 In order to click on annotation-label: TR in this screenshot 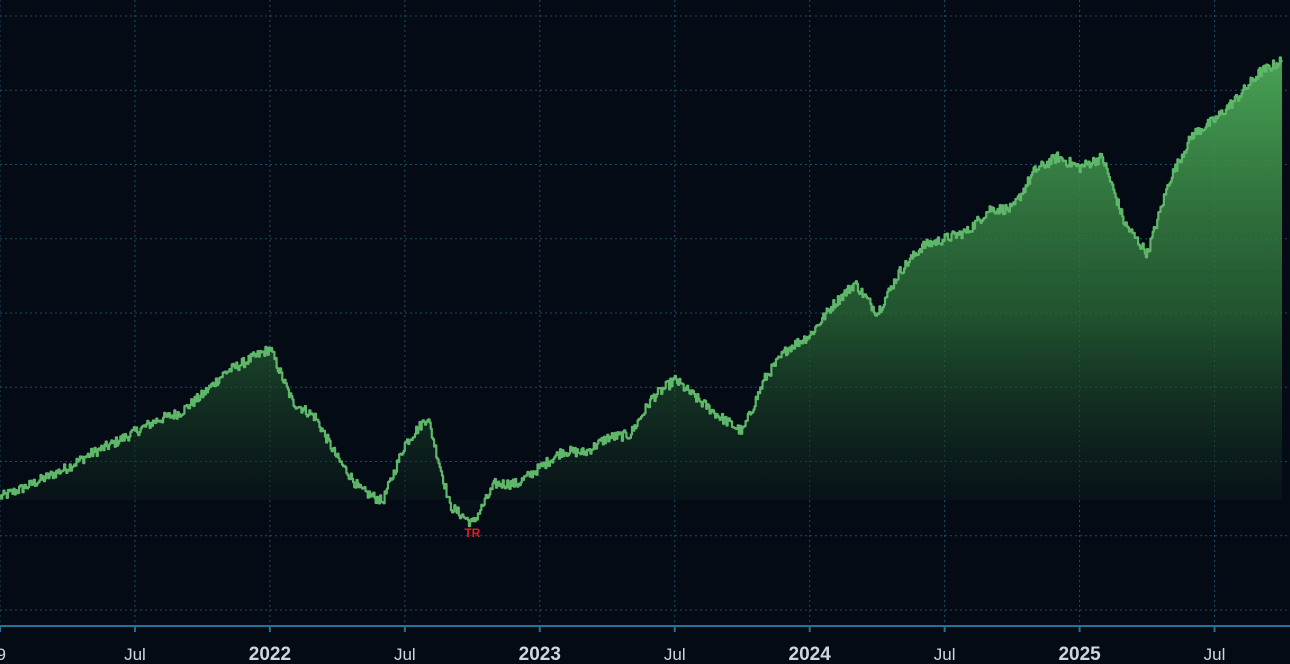, I will do `click(472, 533)`.